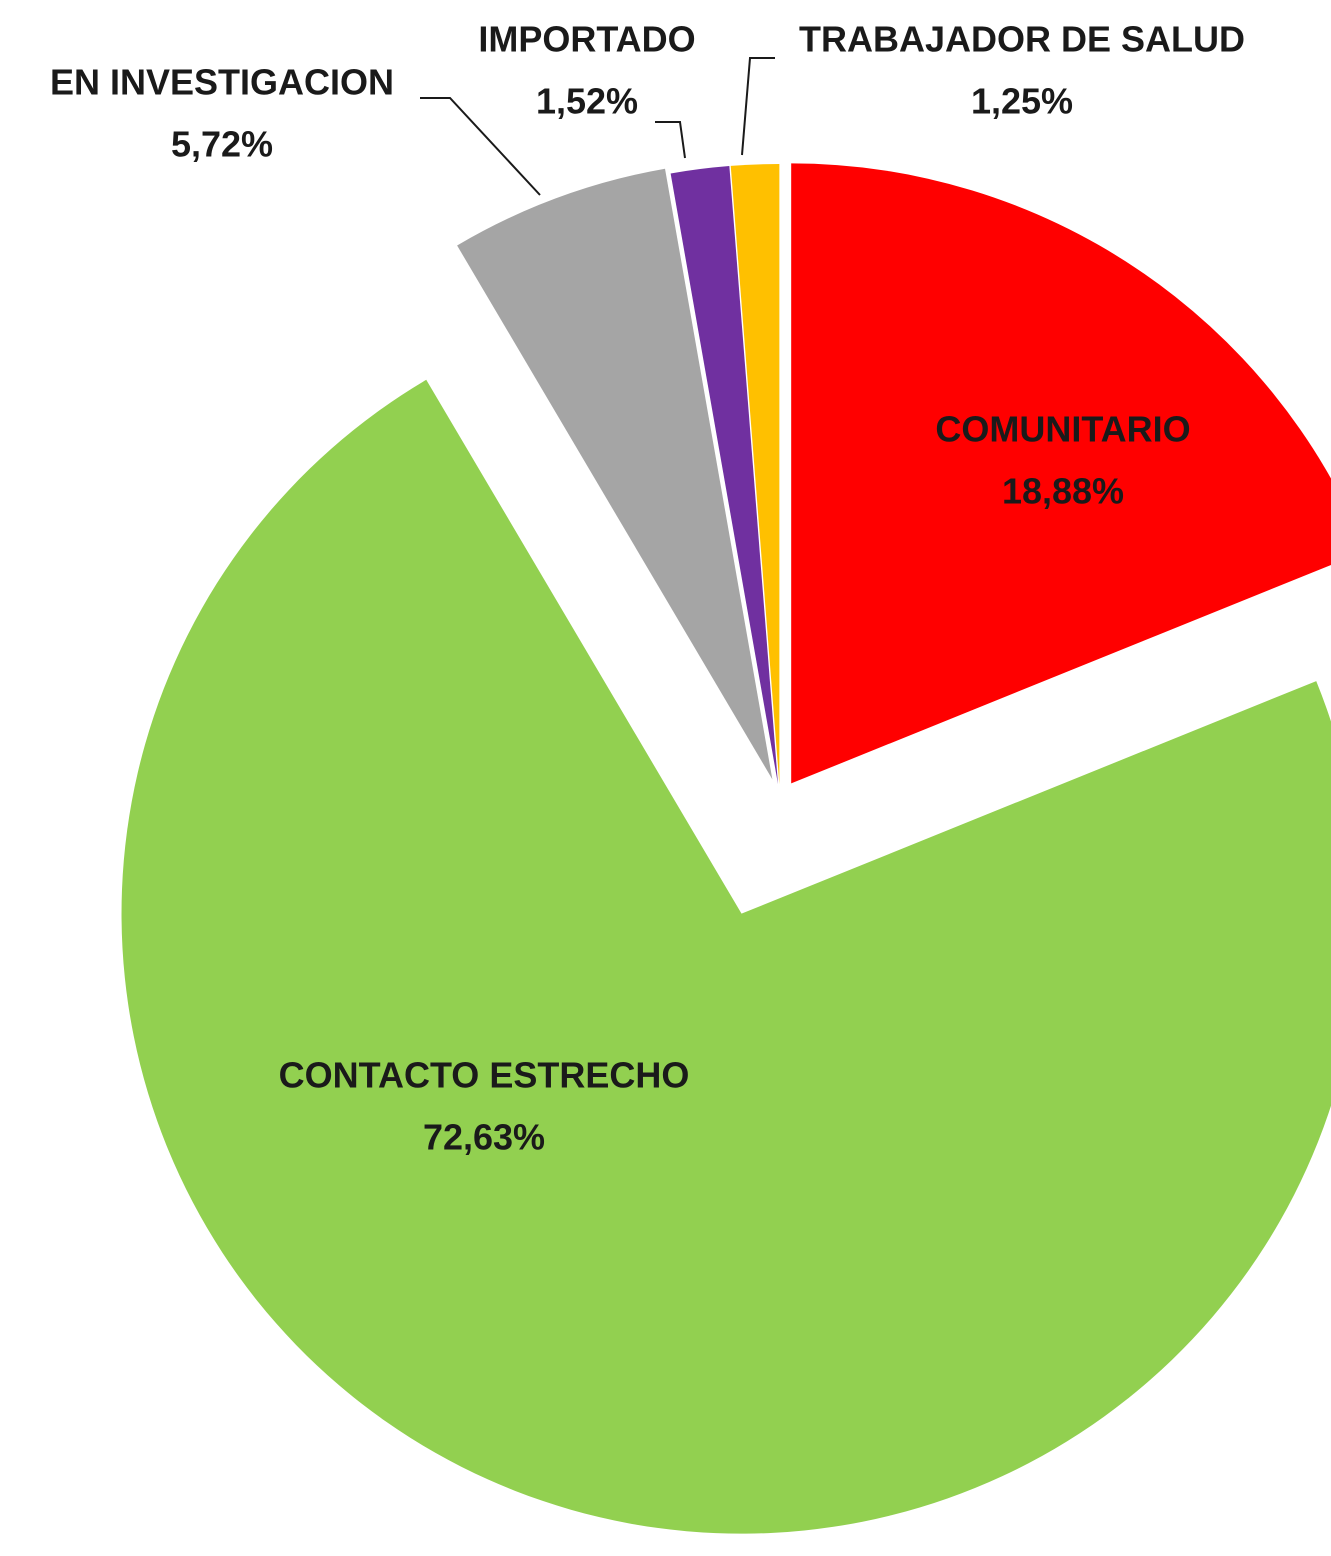 Image resolution: width=1331 pixels, height=1556 pixels. What do you see at coordinates (222, 82) in the screenshot?
I see `slice-label: EN INVESTIGACION` at bounding box center [222, 82].